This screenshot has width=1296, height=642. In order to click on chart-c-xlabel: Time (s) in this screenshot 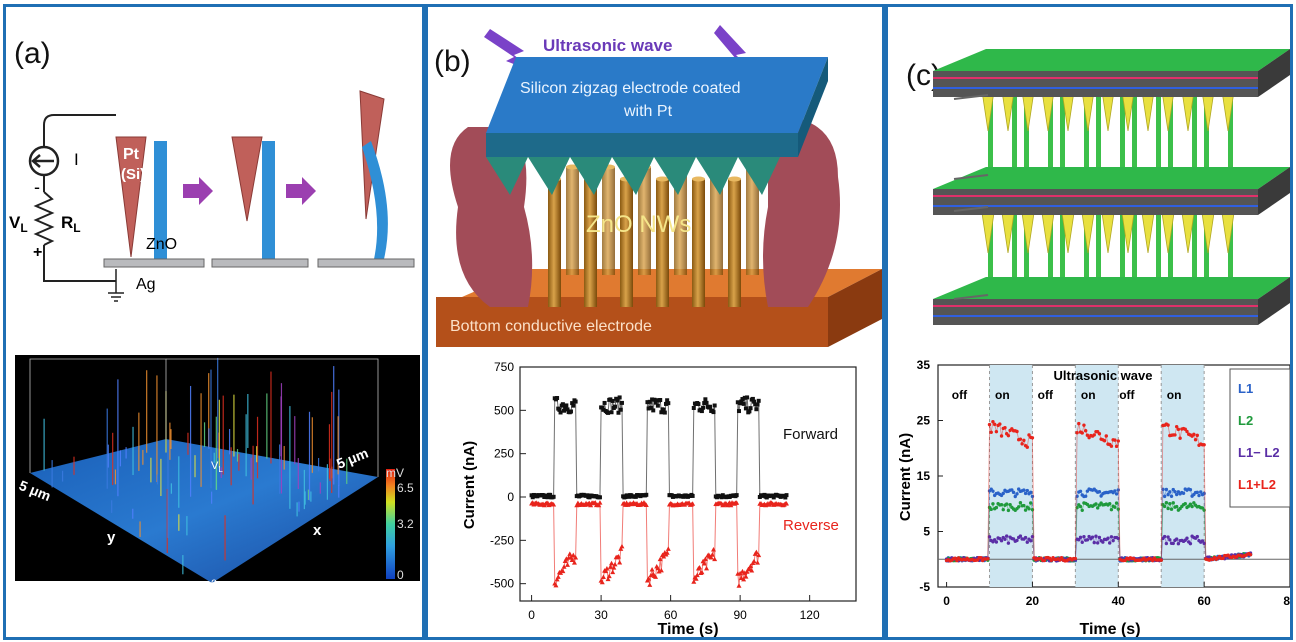, I will do `click(1109, 629)`.